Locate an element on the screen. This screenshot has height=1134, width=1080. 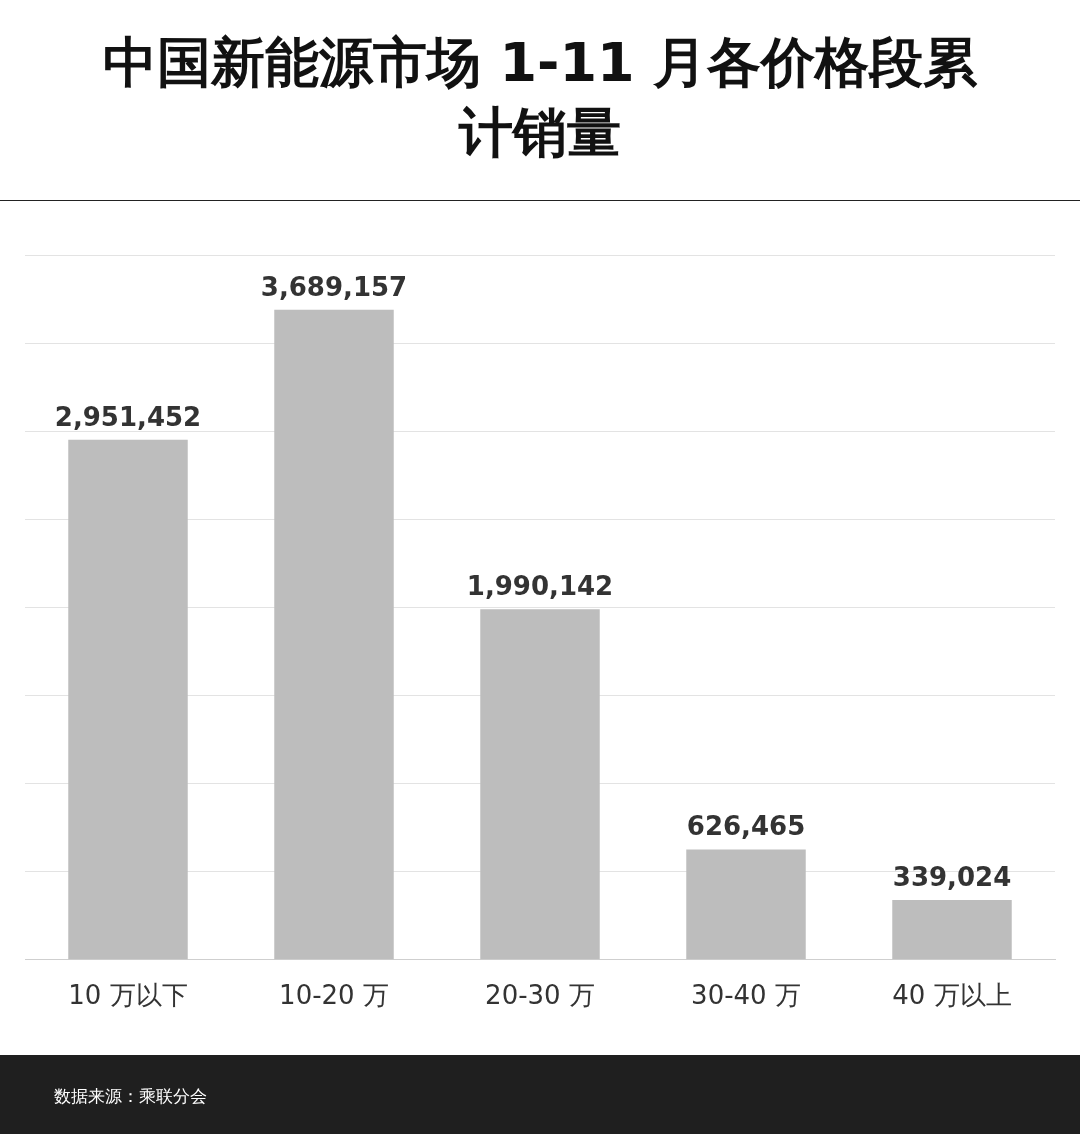
data-label: 339,024 is located at coordinates (952, 876).